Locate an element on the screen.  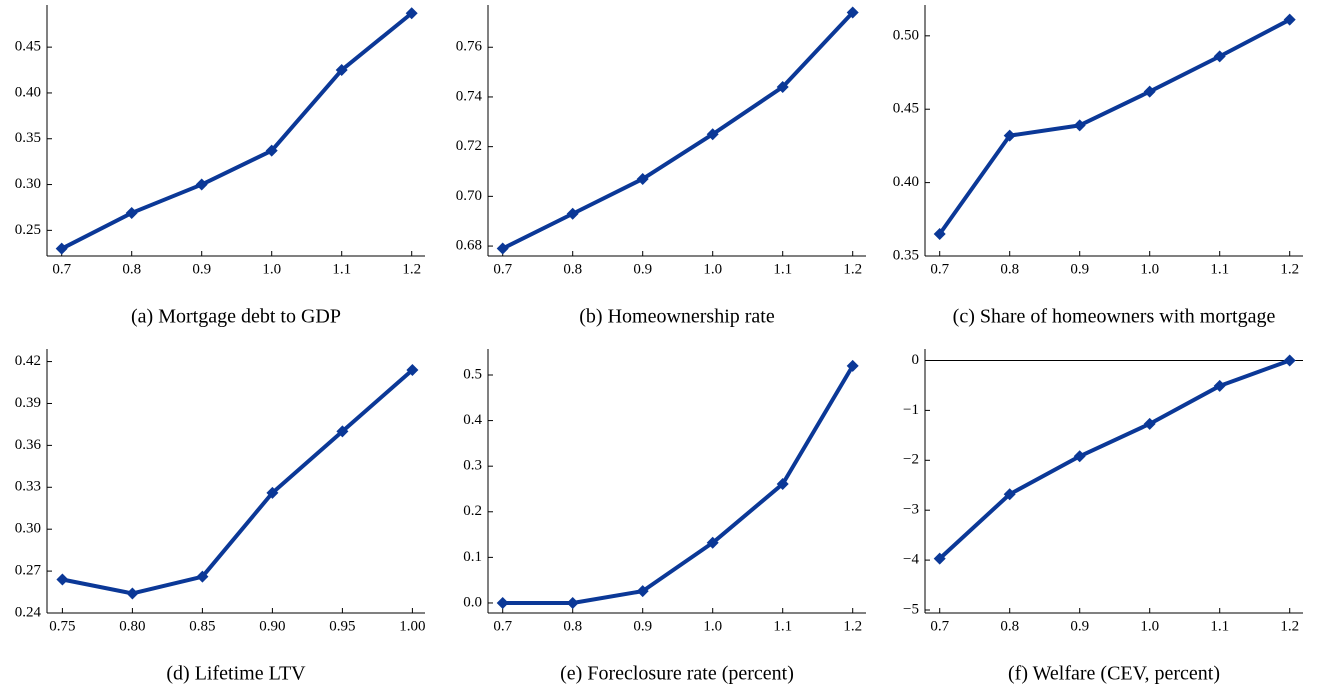
y-tick-label: 0.1 is located at coordinates (472, 557).